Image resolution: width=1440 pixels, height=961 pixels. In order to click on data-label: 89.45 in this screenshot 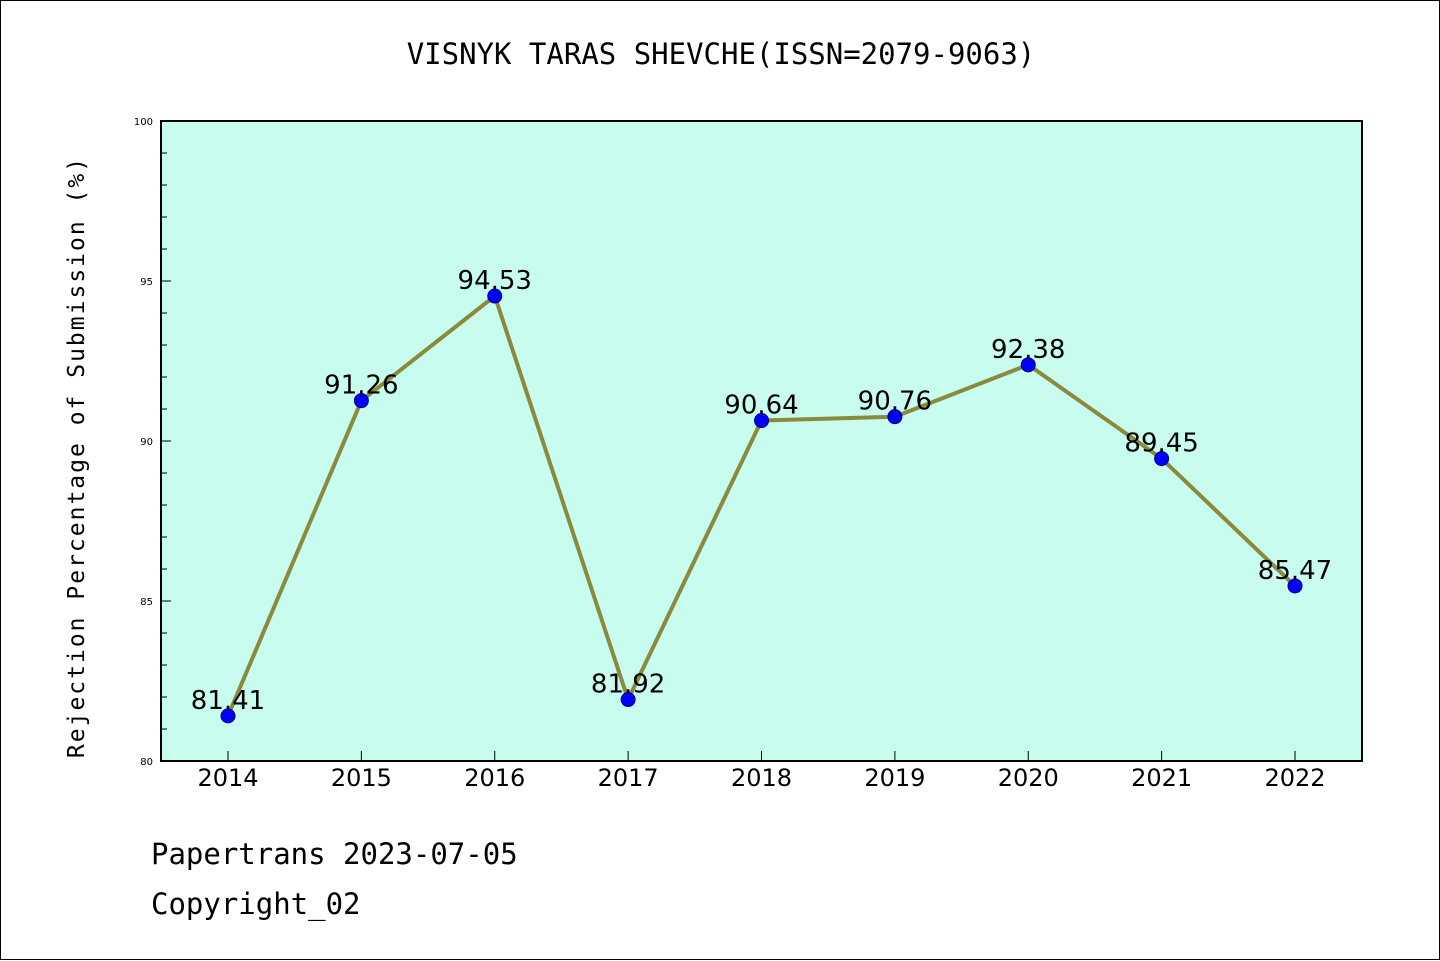, I will do `click(1161, 444)`.